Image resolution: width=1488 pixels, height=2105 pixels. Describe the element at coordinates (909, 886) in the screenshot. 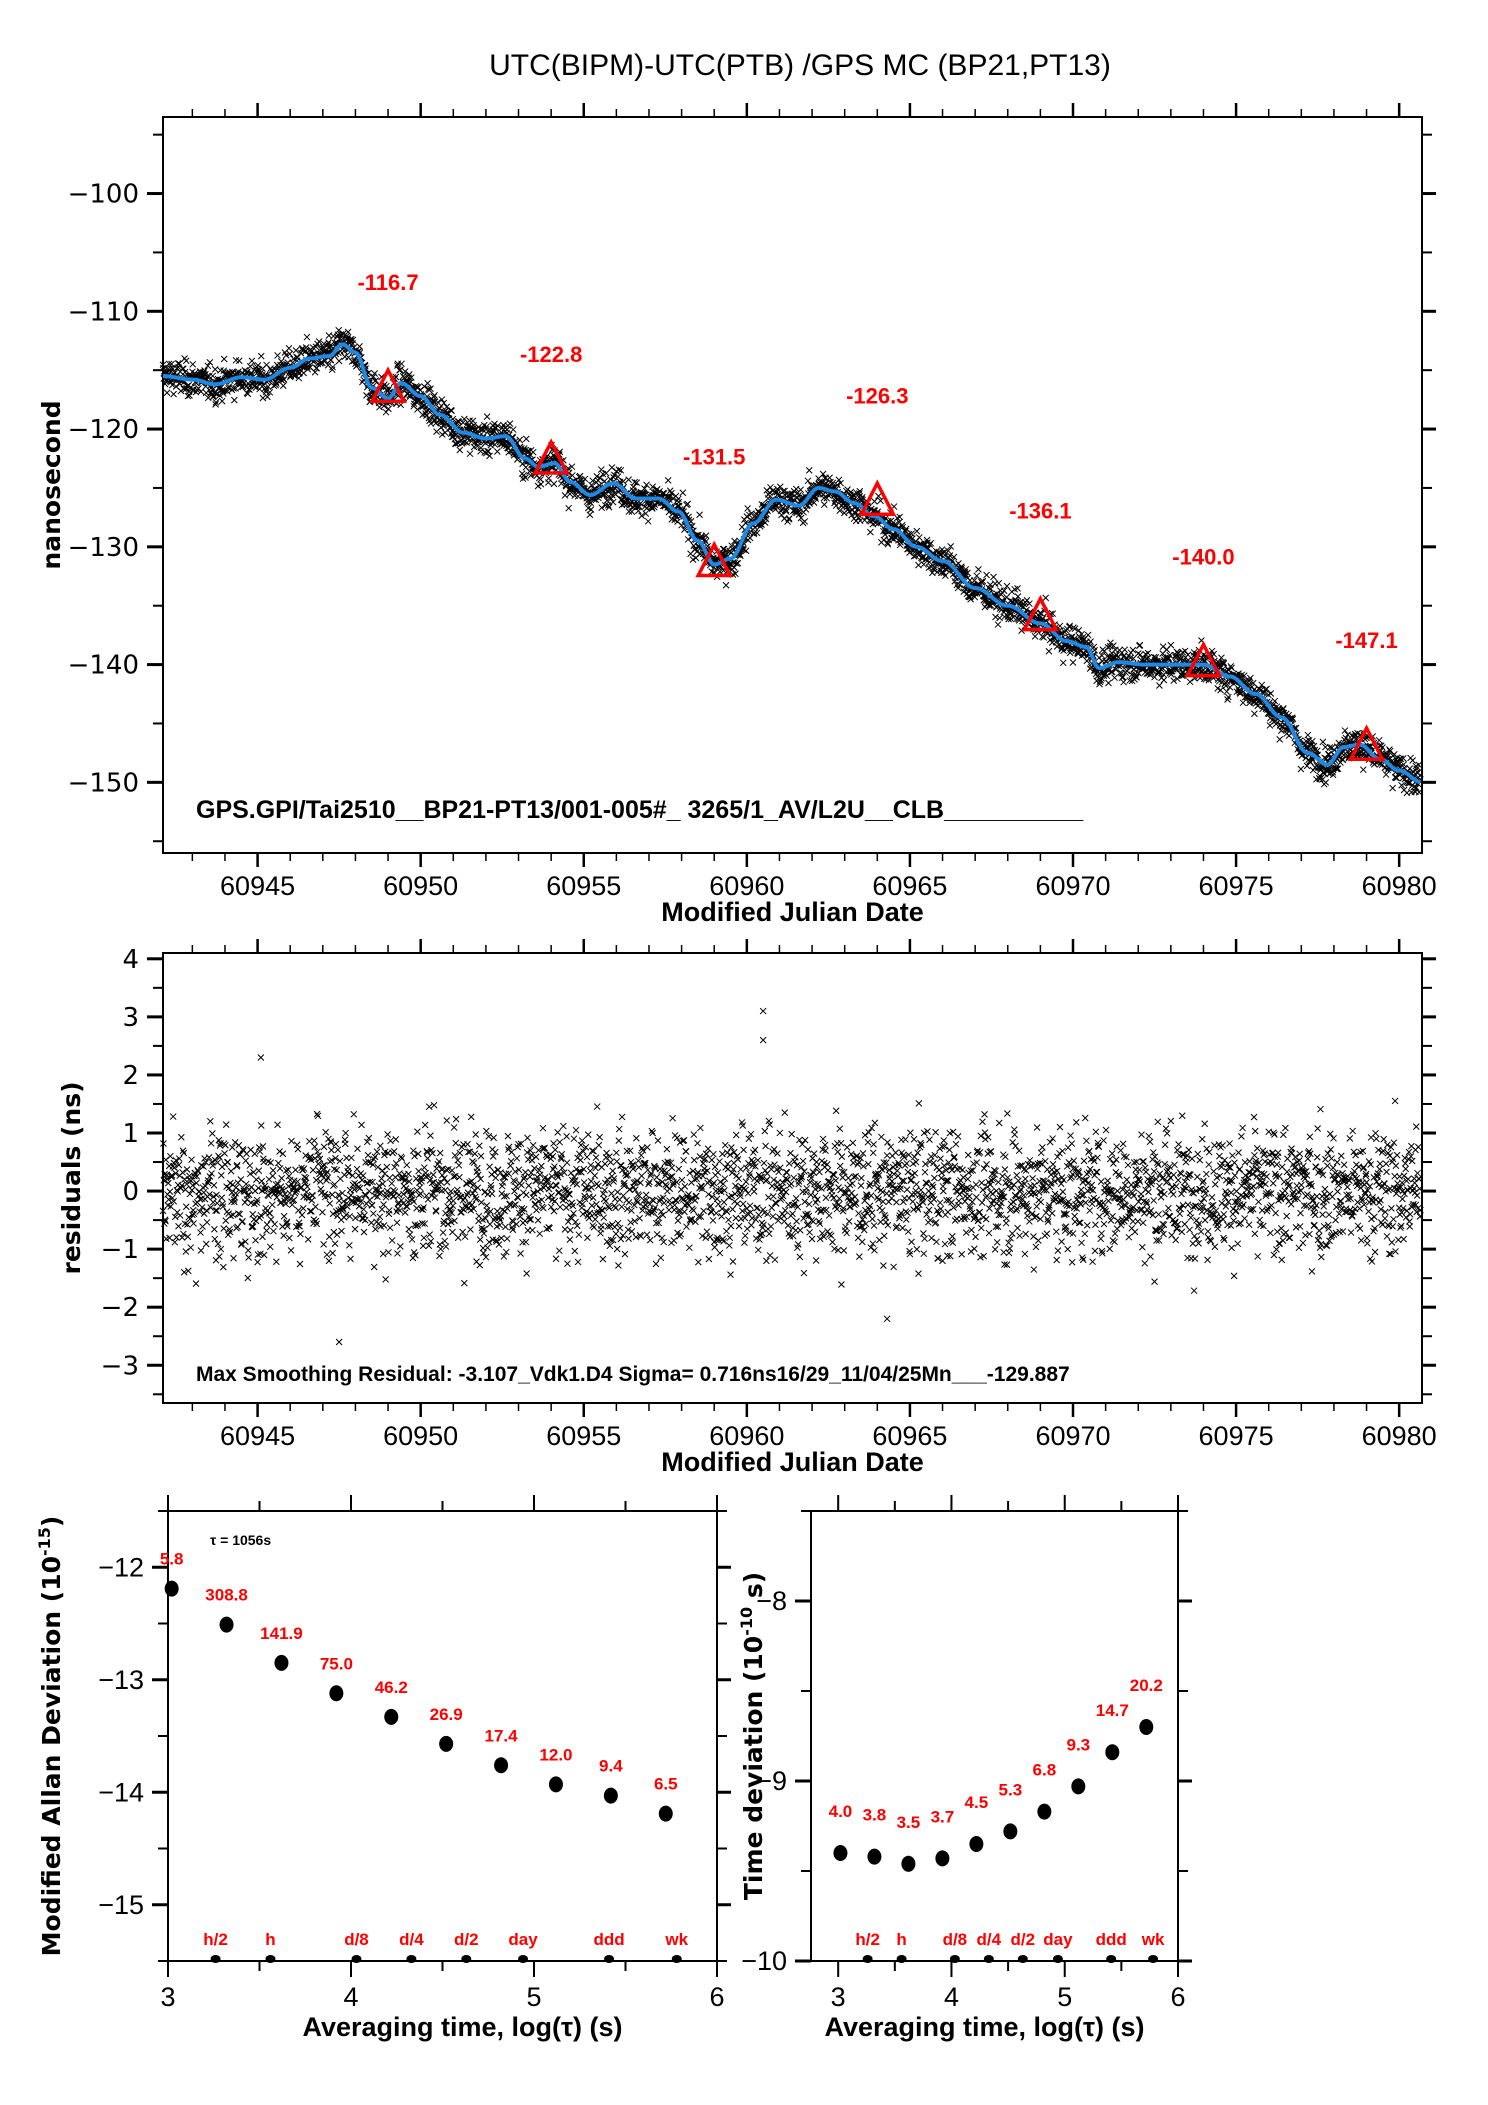

I see `x-tick-label: 60965` at that location.